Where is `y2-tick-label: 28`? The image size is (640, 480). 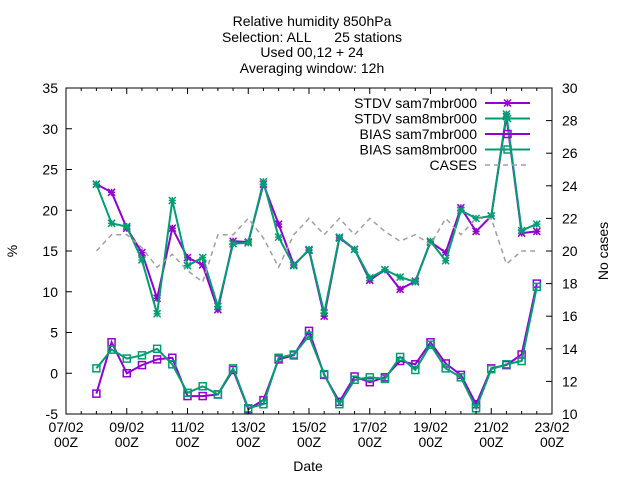 y2-tick-label: 28 is located at coordinates (570, 121).